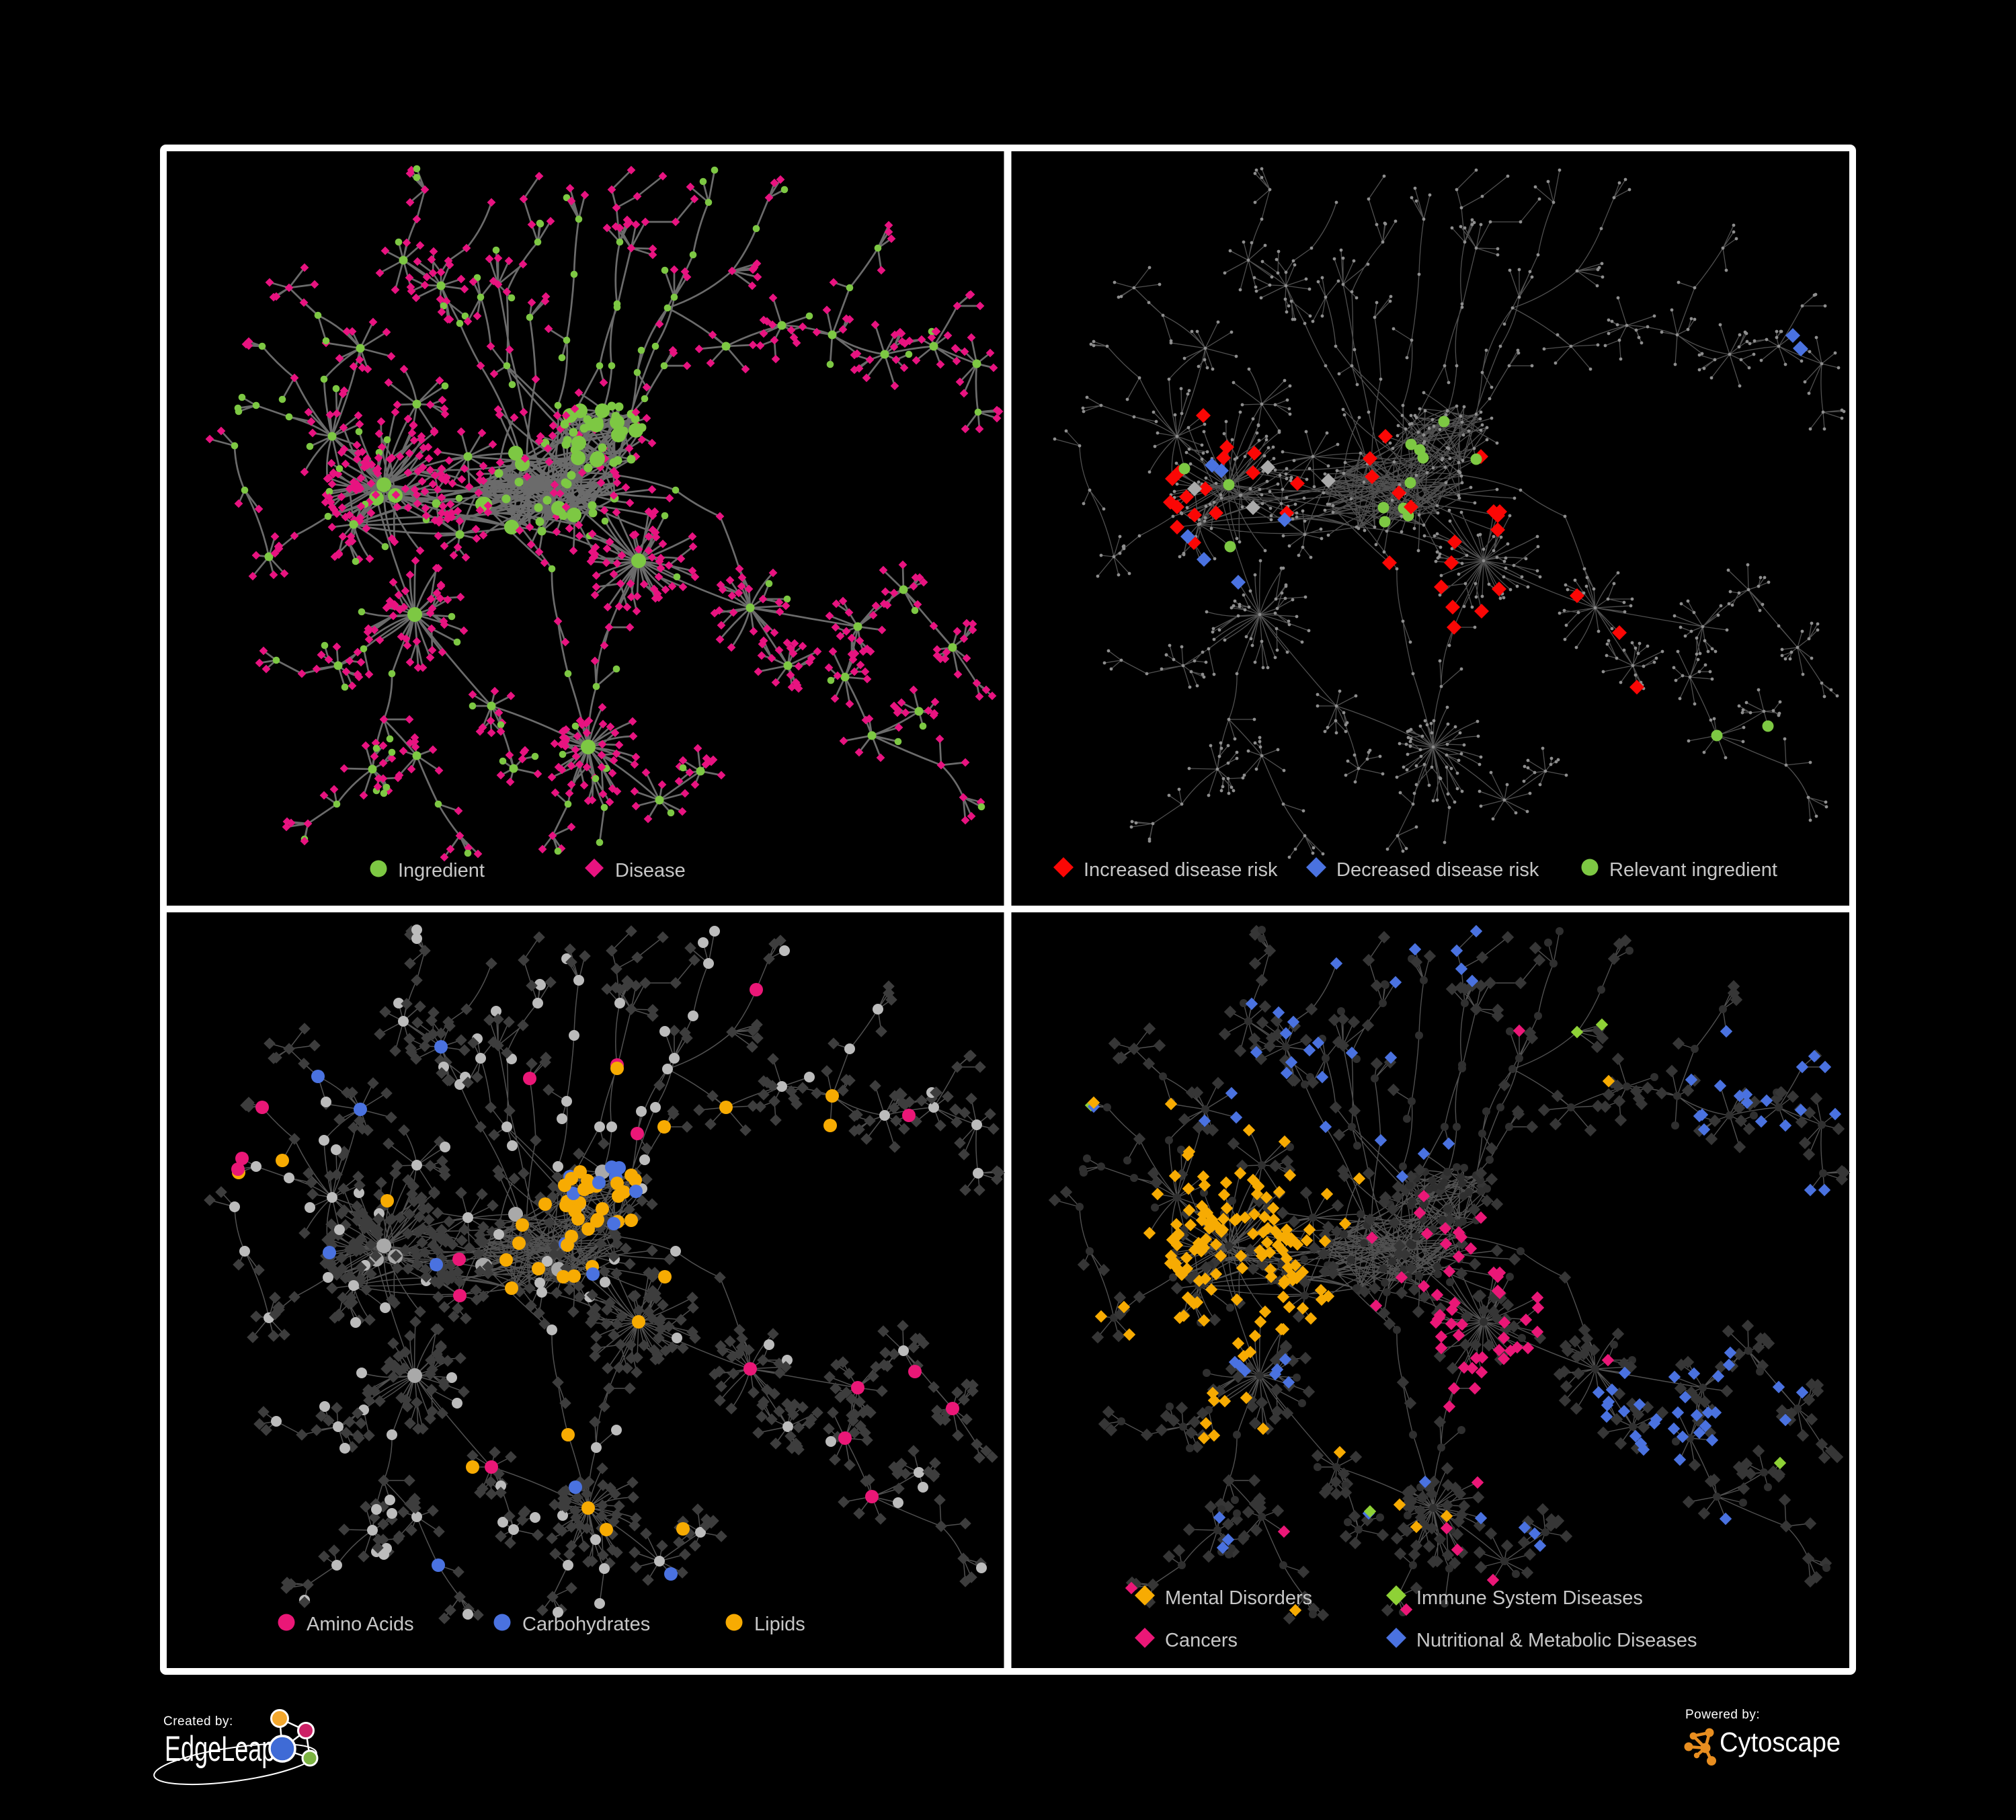 The image size is (2016, 1820). I want to click on svg-text:Nutritional & Metabolic Diseas: Nutritional & Metabolic Diseases, so click(1556, 1640).